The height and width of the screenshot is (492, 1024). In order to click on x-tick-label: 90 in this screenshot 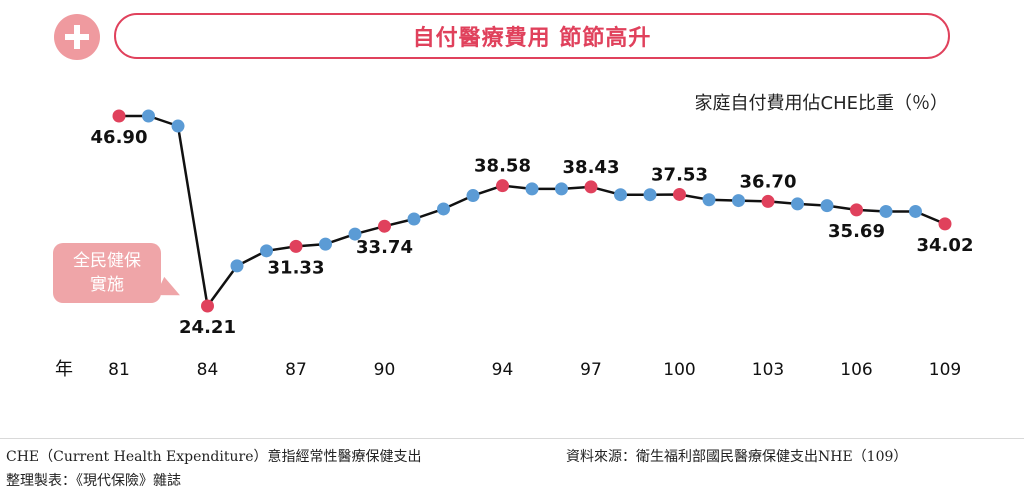, I will do `click(385, 370)`.